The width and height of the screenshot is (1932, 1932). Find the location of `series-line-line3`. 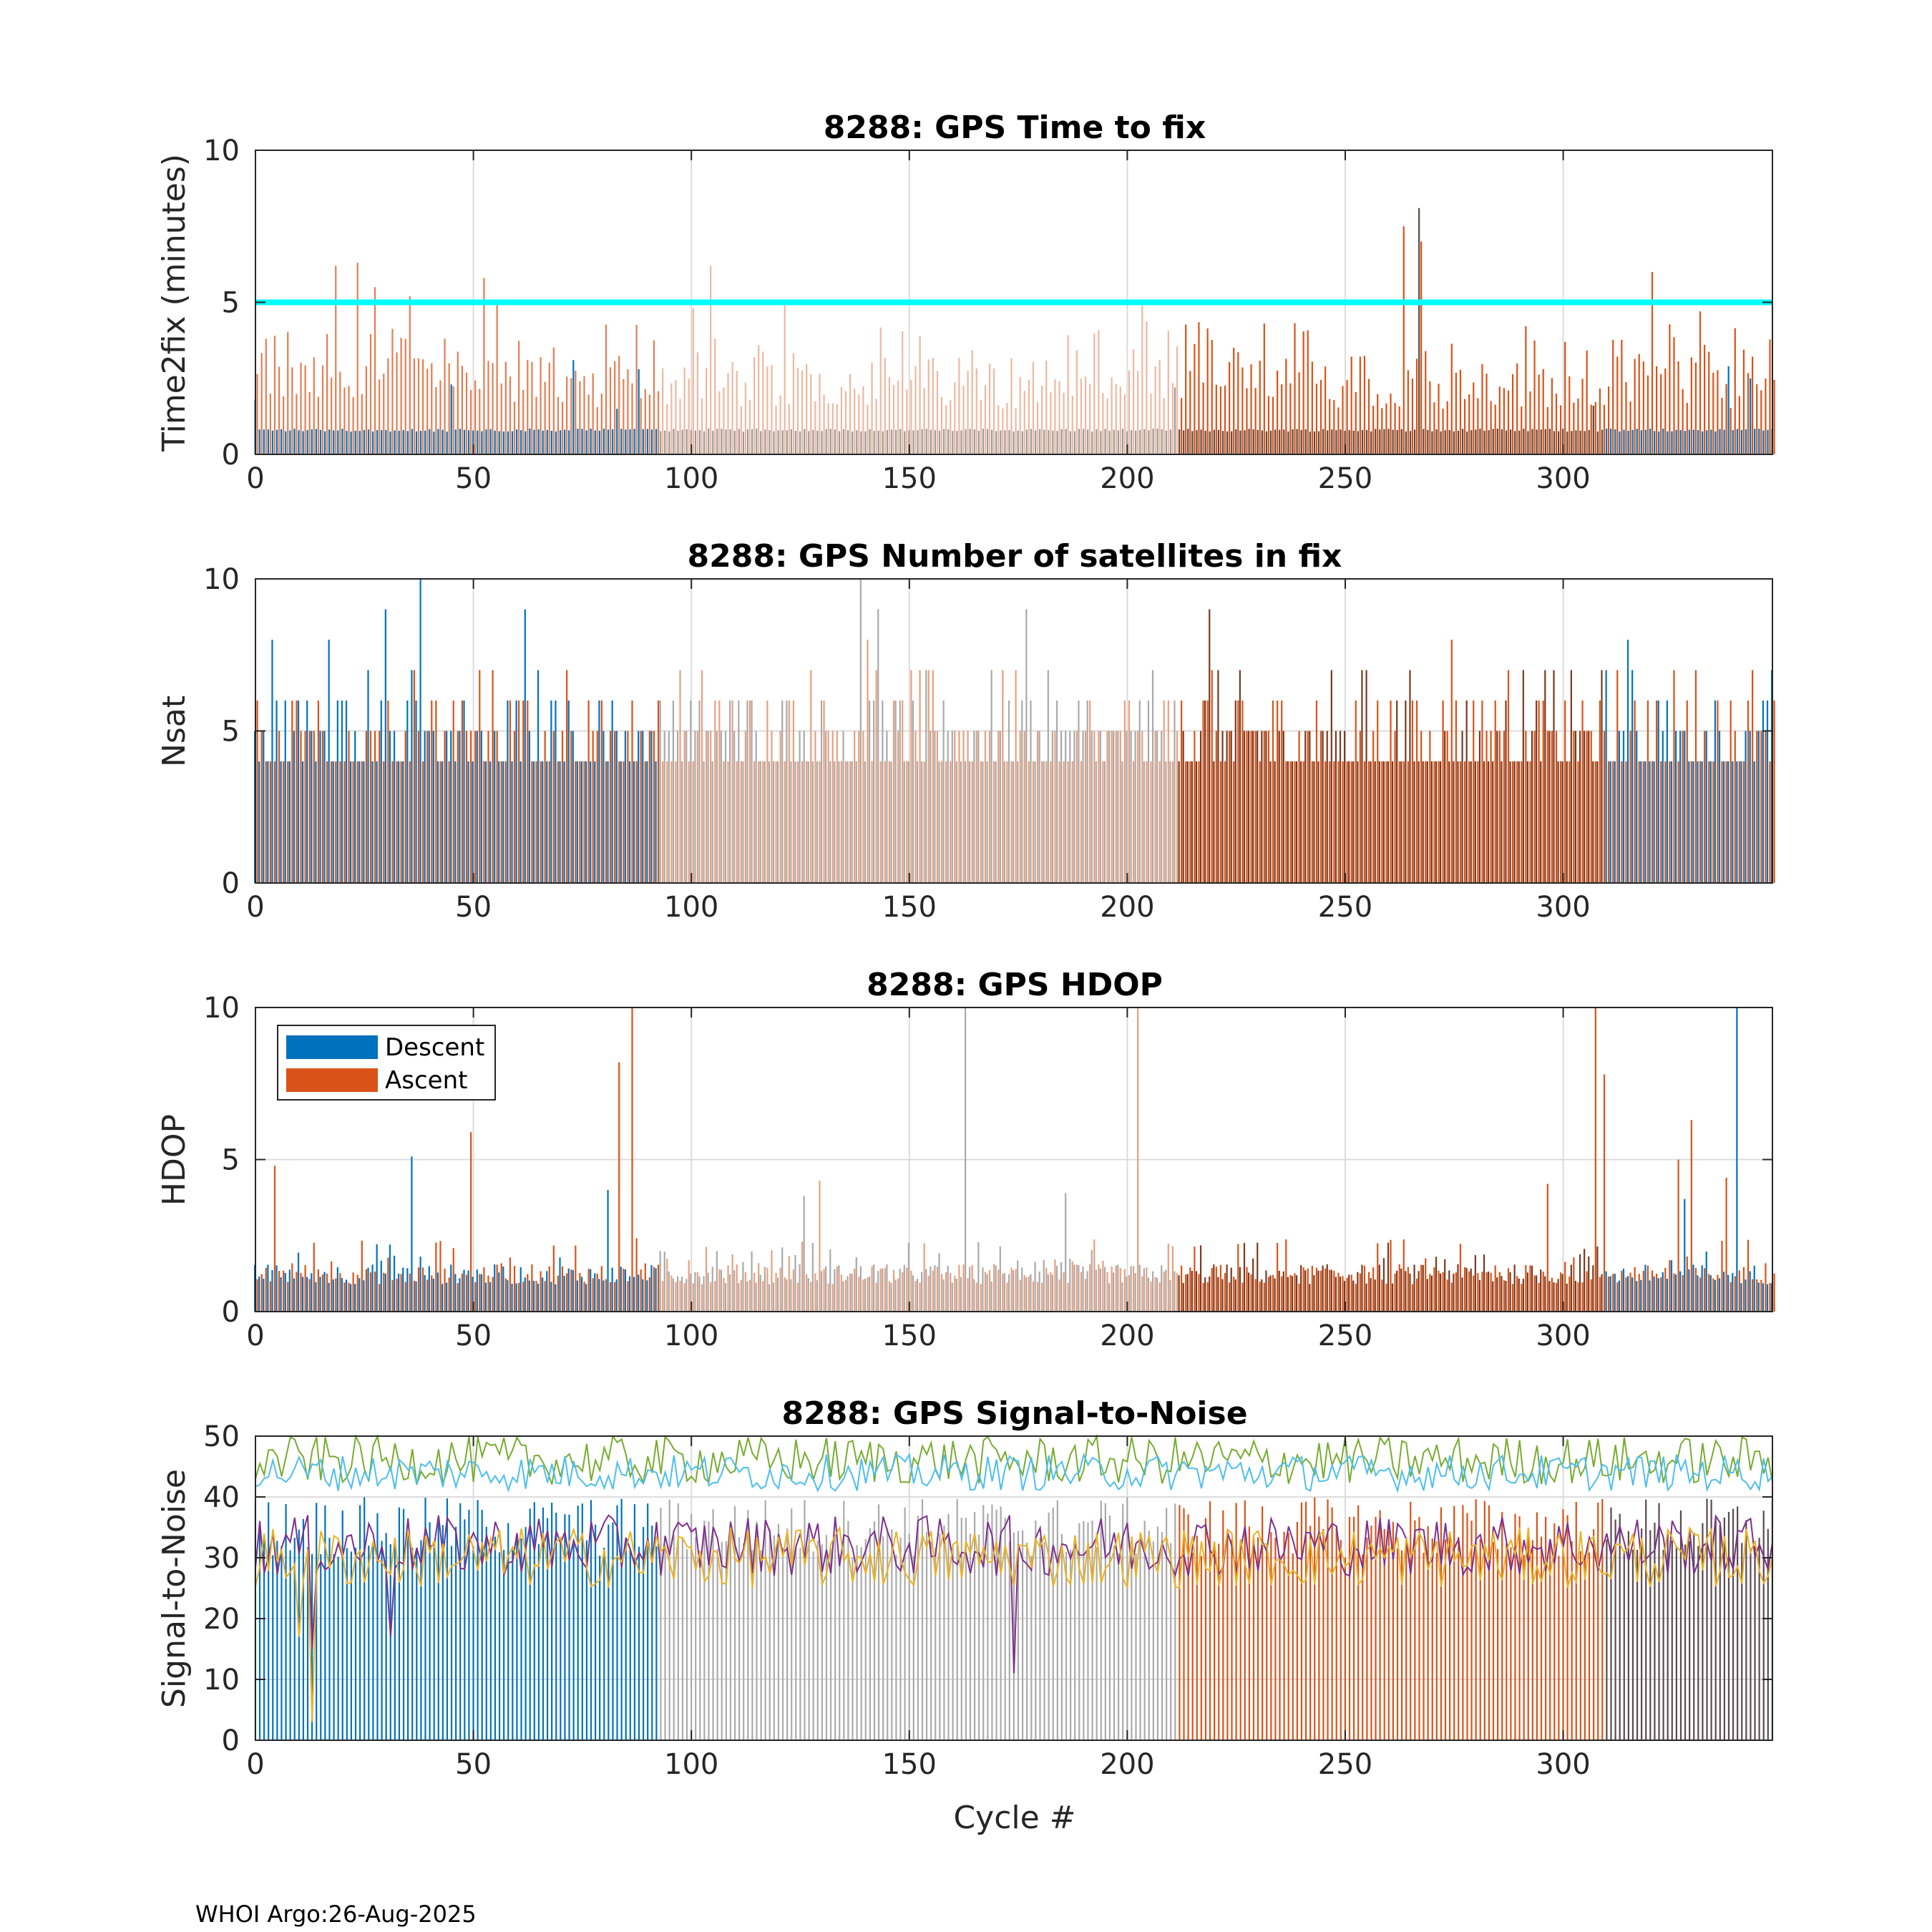

series-line-line3 is located at coordinates (1014, 1593).